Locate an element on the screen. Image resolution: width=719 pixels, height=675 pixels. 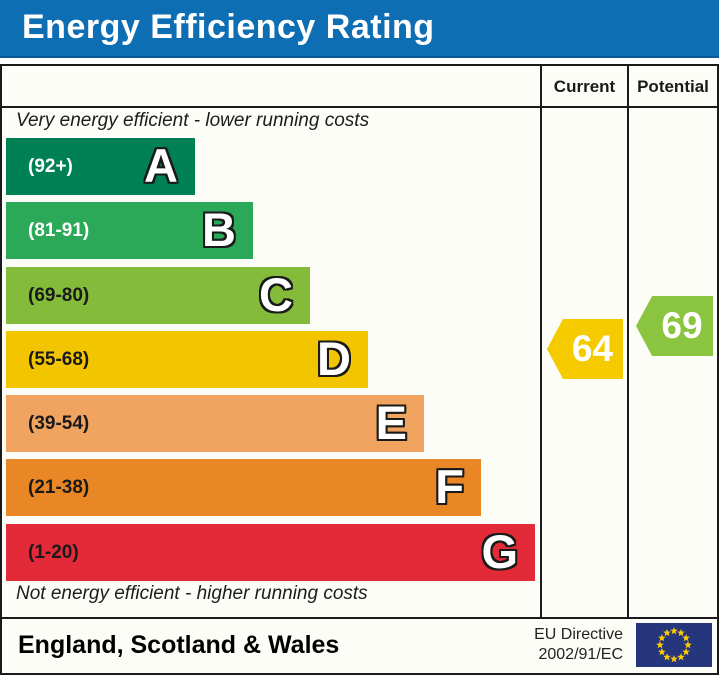
header-row-divider is located at coordinates (359, 107).